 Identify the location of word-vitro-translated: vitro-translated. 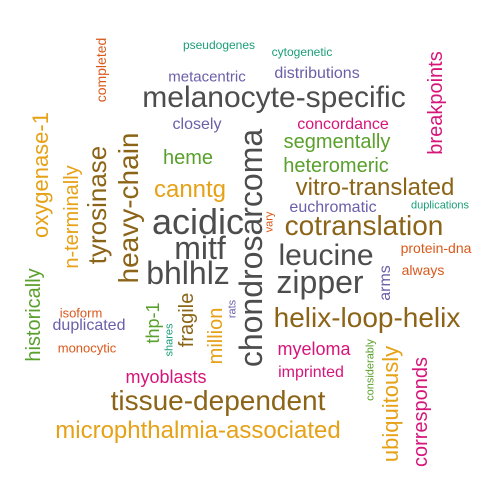
(375, 187).